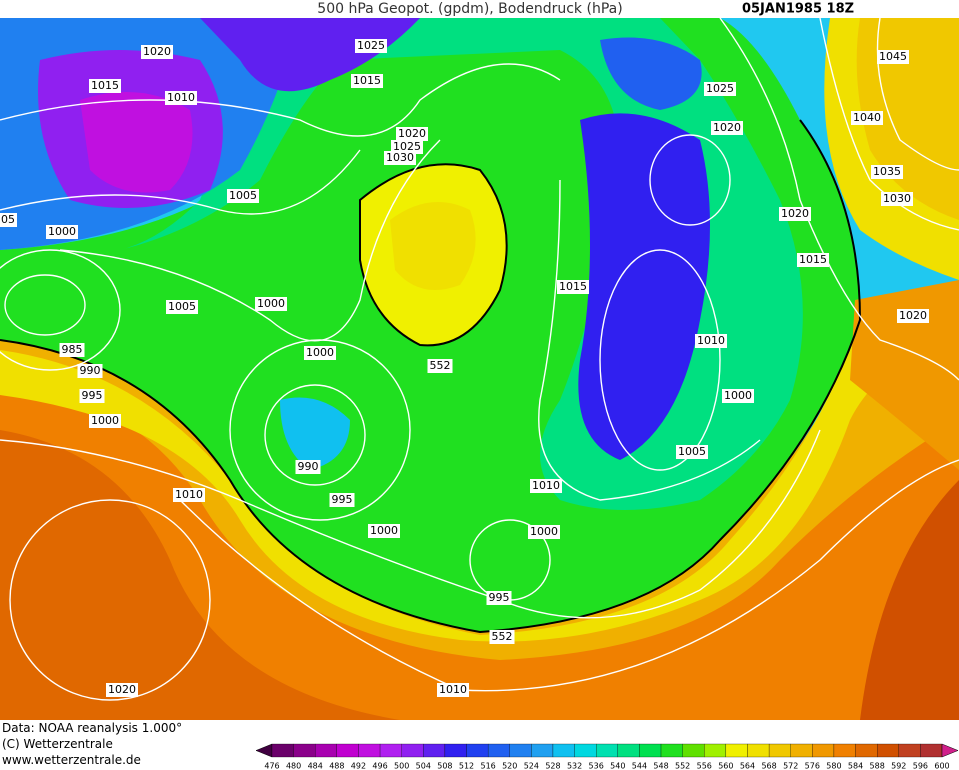 This screenshot has width=959, height=770. Describe the element at coordinates (531, 766) in the screenshot. I see `colorbar-label: 524` at that location.